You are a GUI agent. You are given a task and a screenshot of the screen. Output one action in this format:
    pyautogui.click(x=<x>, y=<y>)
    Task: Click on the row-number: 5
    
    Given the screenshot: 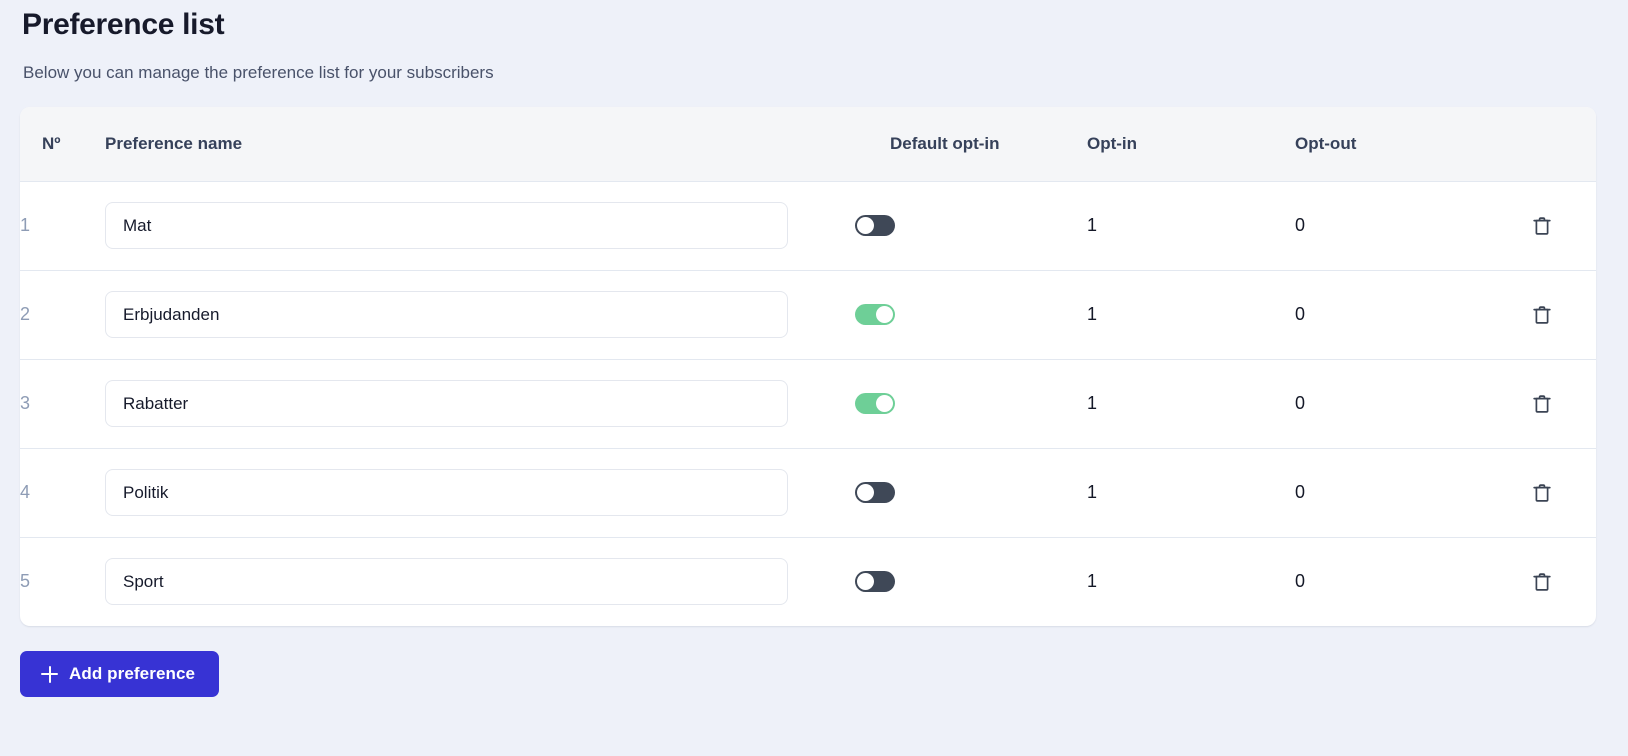 What is the action you would take?
    pyautogui.click(x=25, y=581)
    